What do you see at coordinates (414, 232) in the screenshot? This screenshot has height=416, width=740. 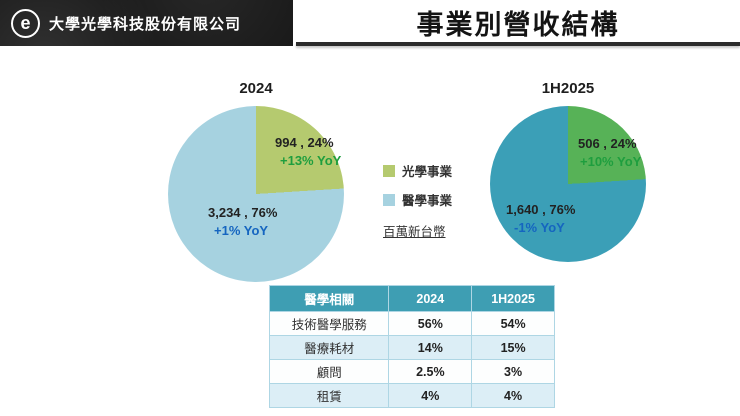 I see `currency-unit-note: 百萬新台幣` at bounding box center [414, 232].